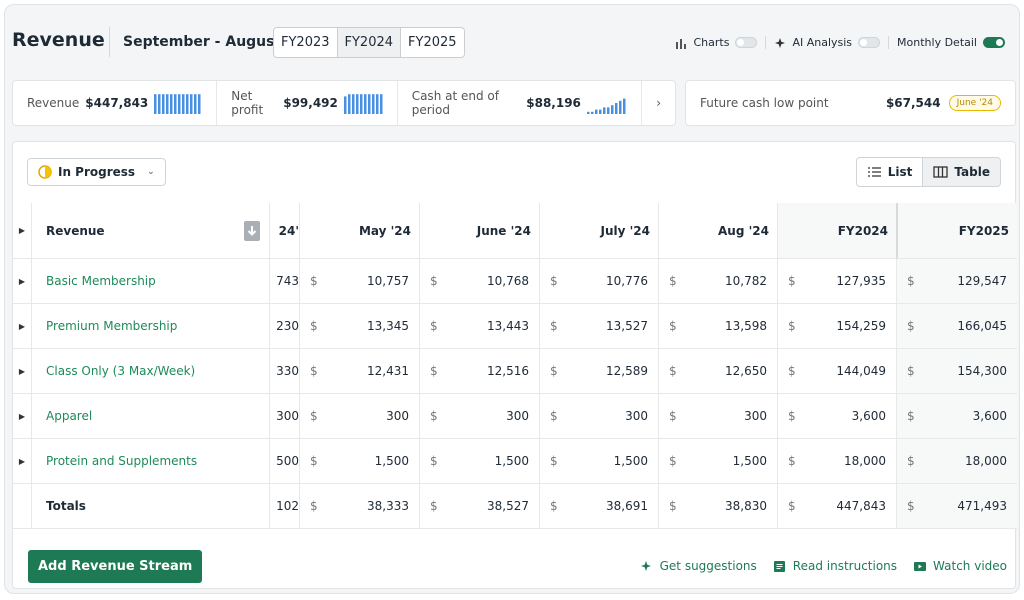  What do you see at coordinates (717, 231) in the screenshot?
I see `column-header: Aug '24` at bounding box center [717, 231].